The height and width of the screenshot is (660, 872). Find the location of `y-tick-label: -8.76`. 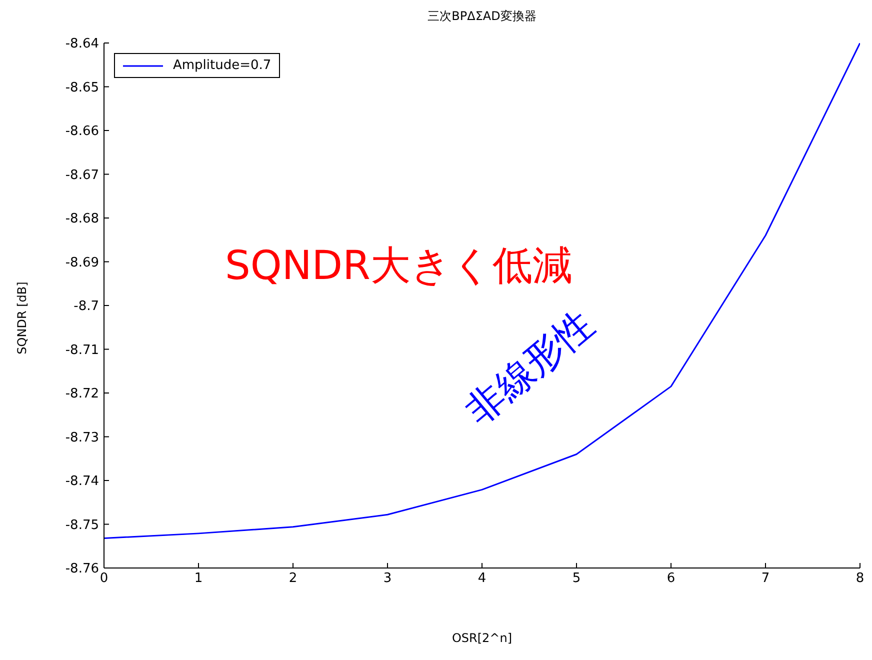

y-tick-label: -8.76 is located at coordinates (82, 569).